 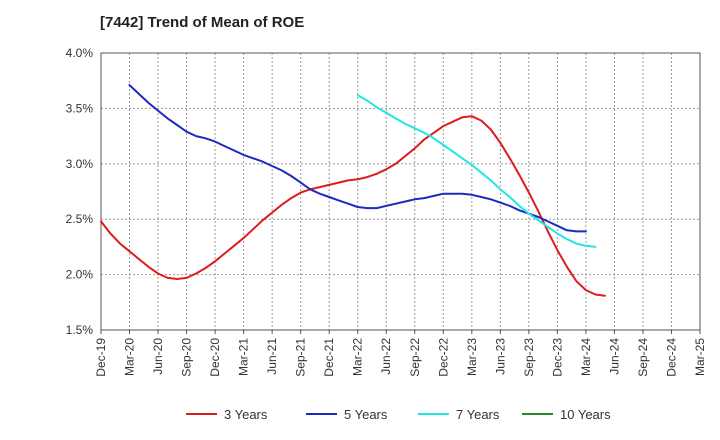 What do you see at coordinates (80, 330) in the screenshot?
I see `y-tick-label: 1.5%` at bounding box center [80, 330].